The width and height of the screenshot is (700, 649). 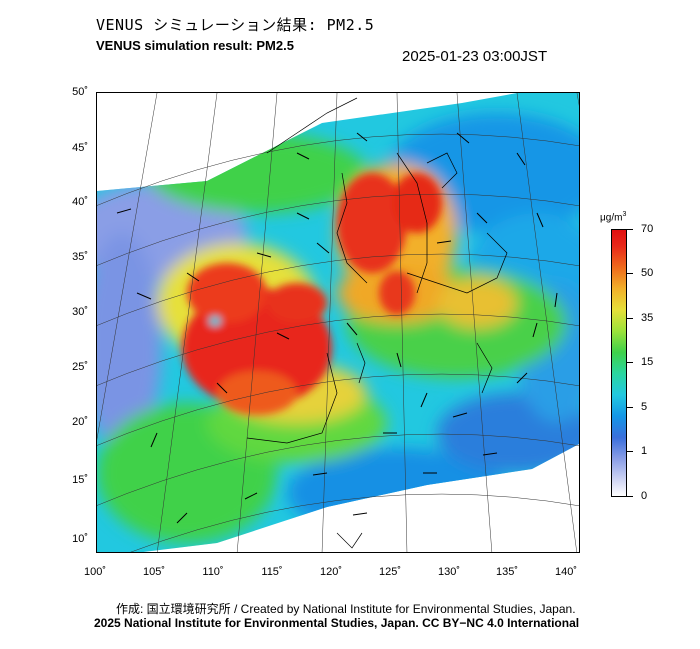 What do you see at coordinates (80, 480) in the screenshot?
I see `lat-label-15: 15˚` at bounding box center [80, 480].